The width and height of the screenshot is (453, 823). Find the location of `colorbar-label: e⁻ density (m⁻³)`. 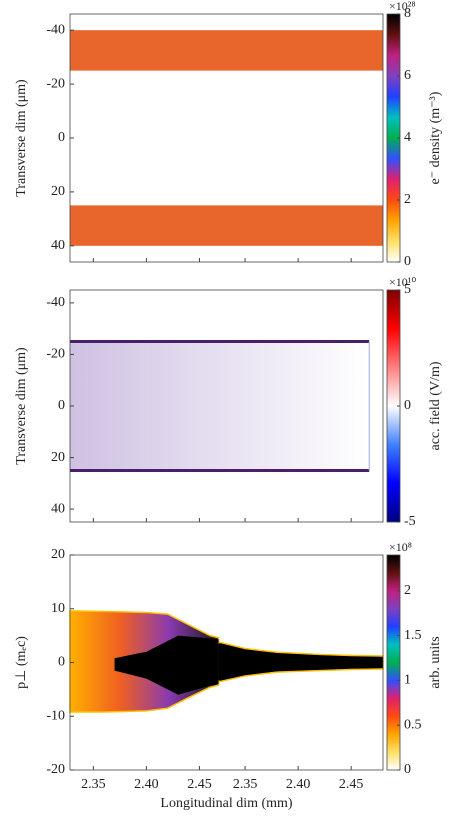

colorbar-label: e⁻ density (m⁻³) is located at coordinates (435, 137).